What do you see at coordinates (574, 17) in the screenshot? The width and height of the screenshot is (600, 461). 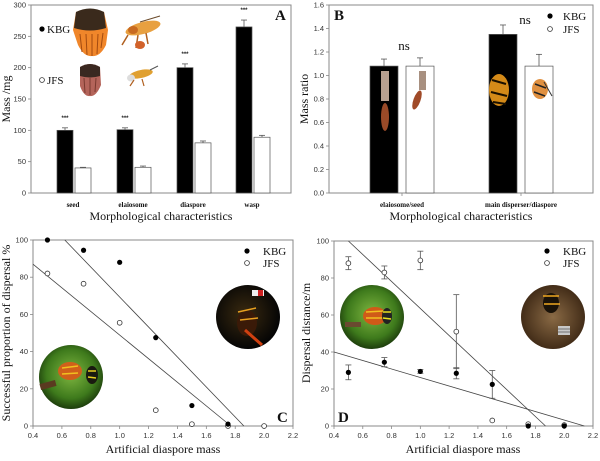 I see `legend-label-kbg-b: KBG` at bounding box center [574, 17].